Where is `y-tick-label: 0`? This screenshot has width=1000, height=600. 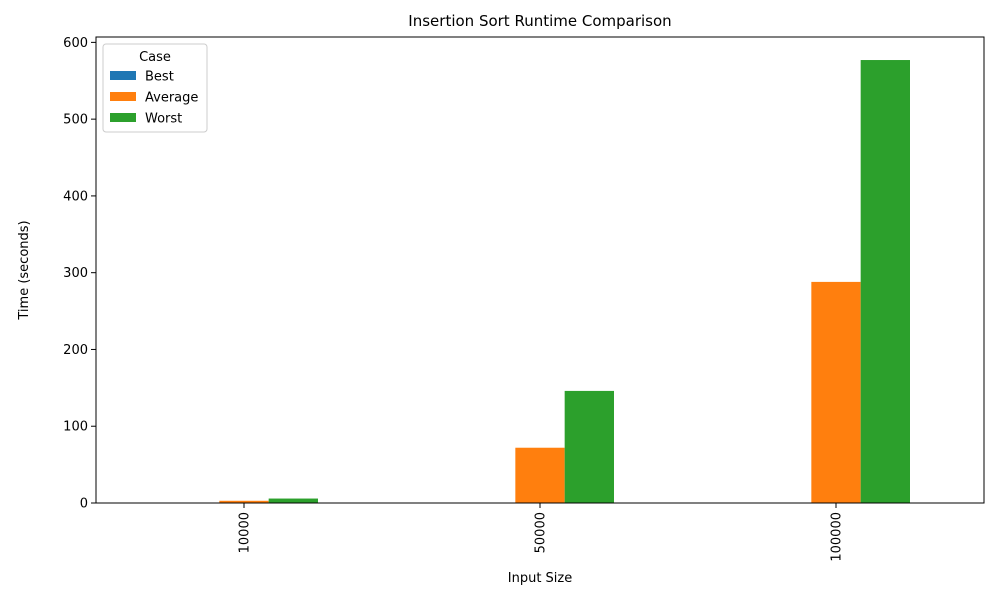 y-tick-label: 0 is located at coordinates (84, 504).